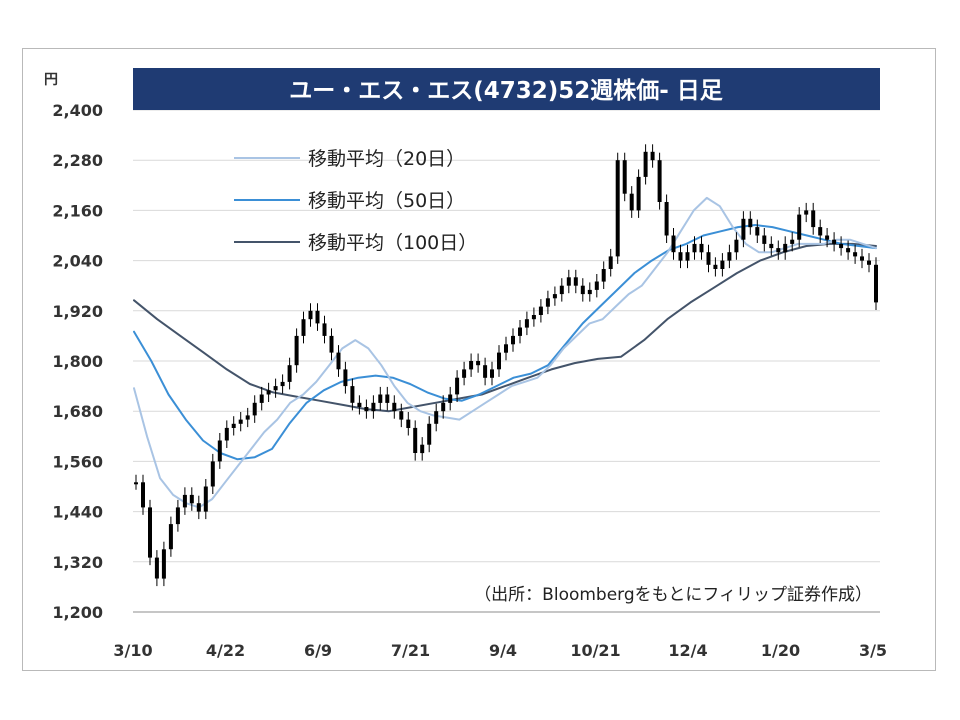 The image size is (960, 720). I want to click on x-tick-label: 4/22, so click(225, 650).